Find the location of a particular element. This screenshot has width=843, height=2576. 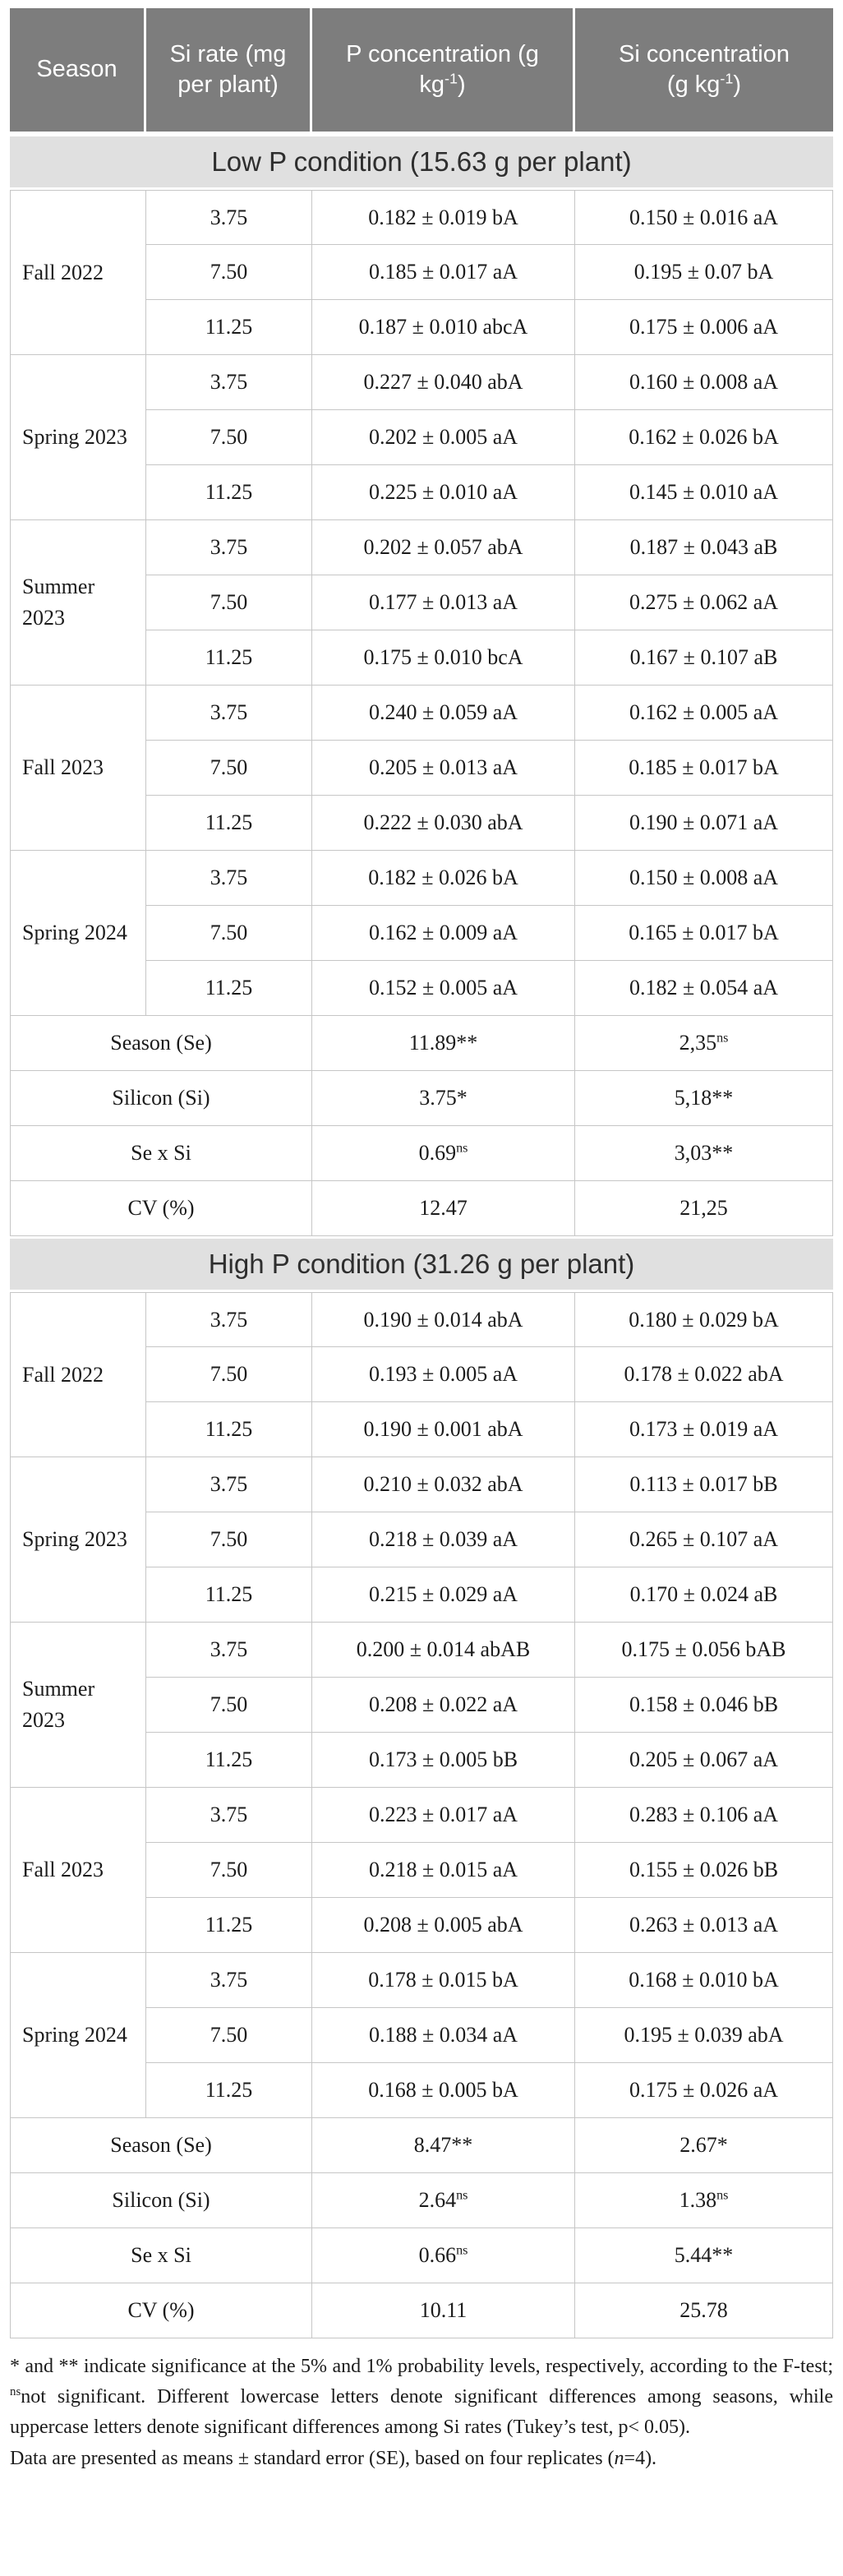

col-header-season: Season is located at coordinates (78, 71).